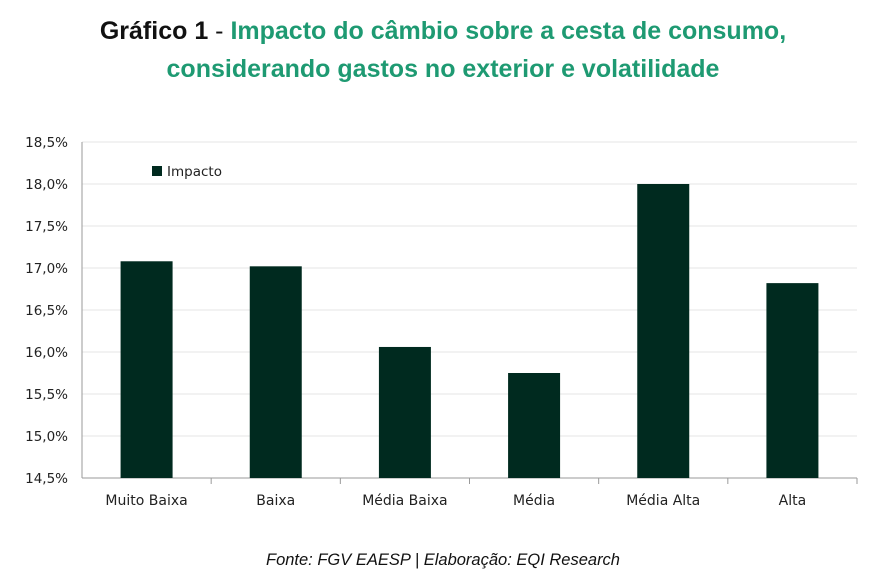 Image resolution: width=886 pixels, height=577 pixels. I want to click on y-tick-label: 17,5%, so click(46, 227).